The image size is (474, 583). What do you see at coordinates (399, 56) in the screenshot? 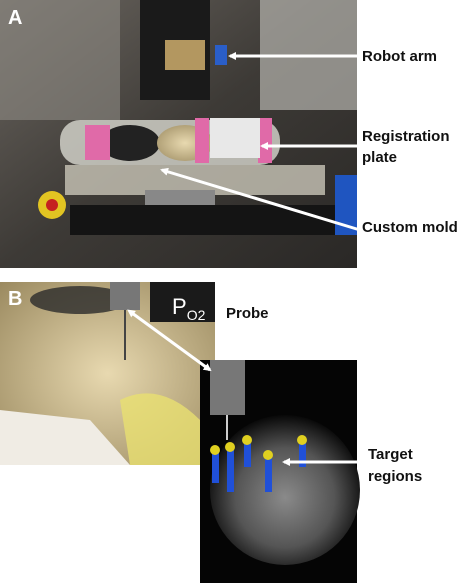
I see `annotation: Robot arm` at bounding box center [399, 56].